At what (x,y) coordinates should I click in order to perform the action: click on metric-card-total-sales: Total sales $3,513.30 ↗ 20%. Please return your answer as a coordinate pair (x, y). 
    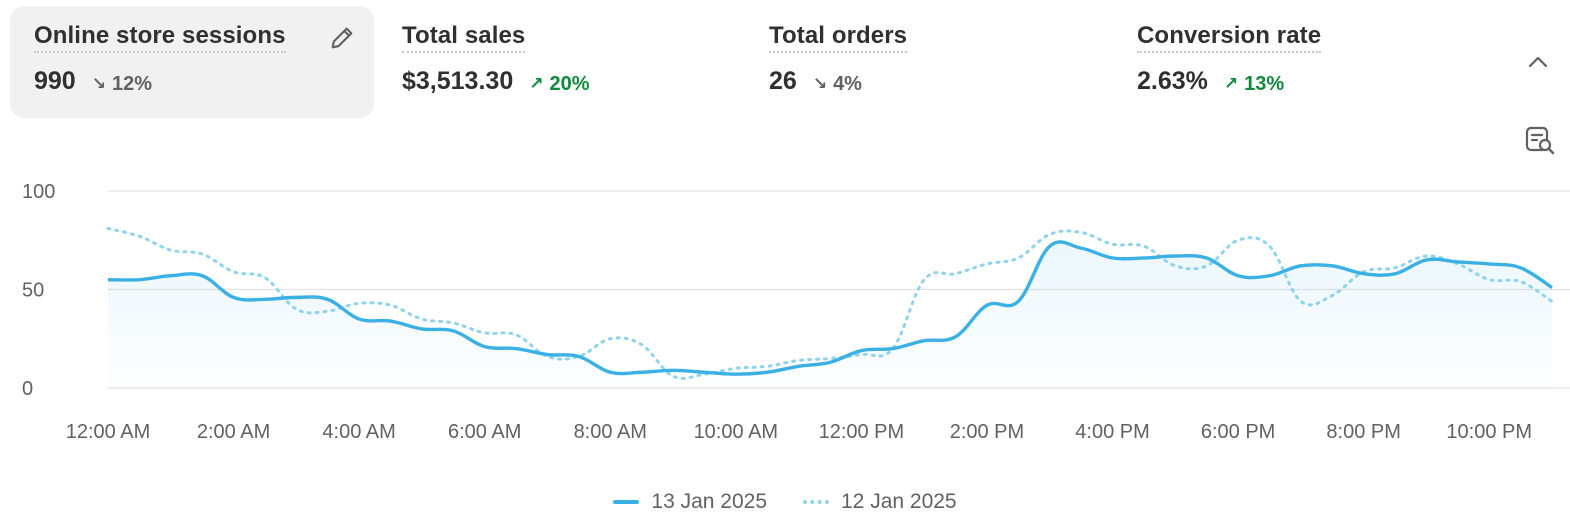
    Looking at the image, I should click on (560, 62).